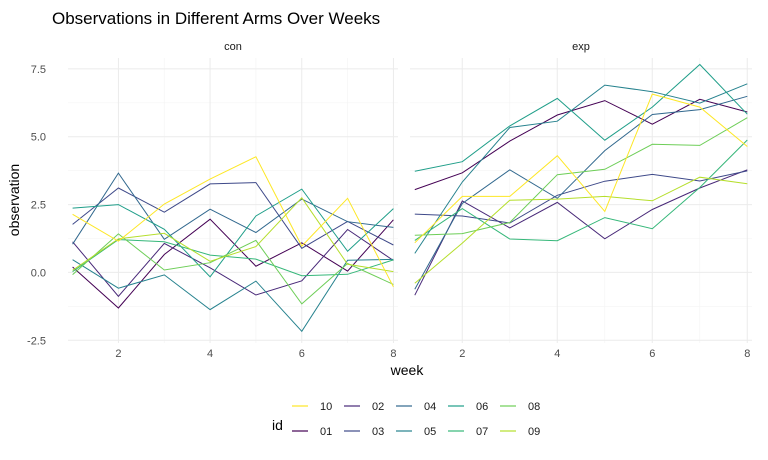 The image size is (768, 460). I want to click on x-axis-title: week, so click(407, 370).